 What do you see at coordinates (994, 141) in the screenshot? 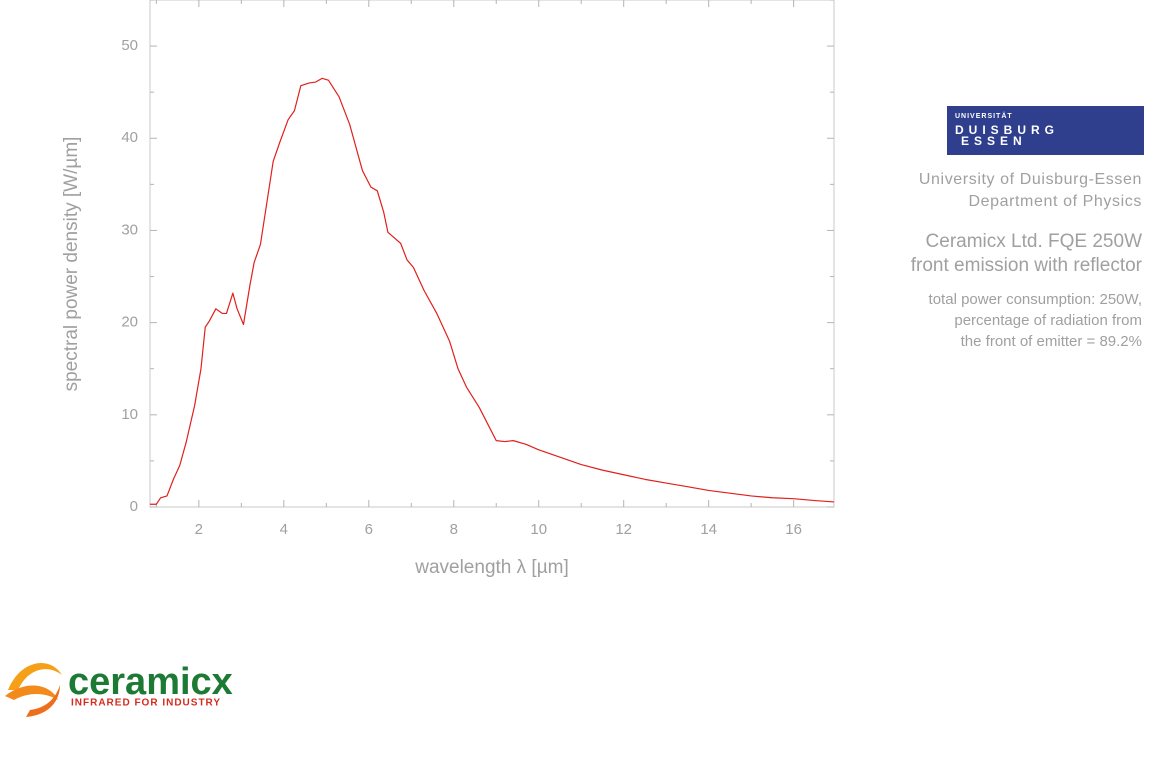
I see `logo-text: ESSEN` at bounding box center [994, 141].